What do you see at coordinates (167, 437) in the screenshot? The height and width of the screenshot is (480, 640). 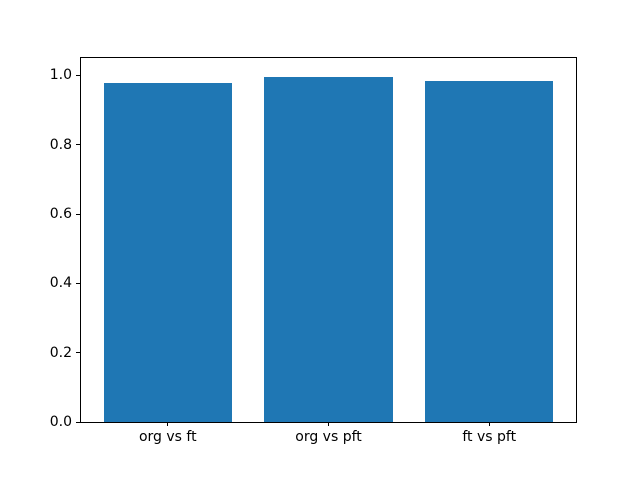 I see `x-tick-label: org vs ft` at bounding box center [167, 437].